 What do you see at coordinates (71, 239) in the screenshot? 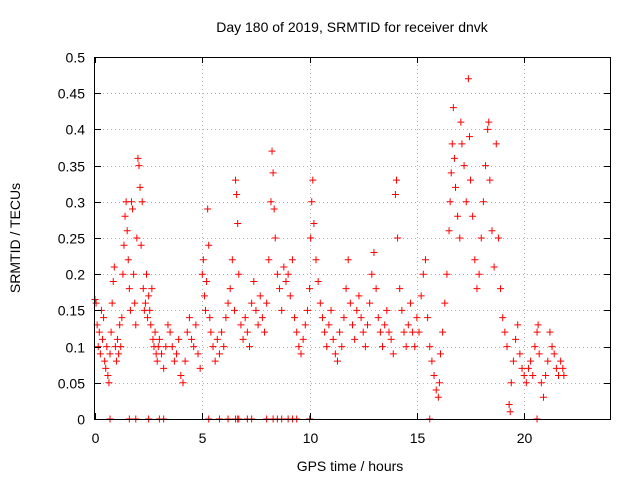
I see `y-tick-label: 0.25` at bounding box center [71, 239].